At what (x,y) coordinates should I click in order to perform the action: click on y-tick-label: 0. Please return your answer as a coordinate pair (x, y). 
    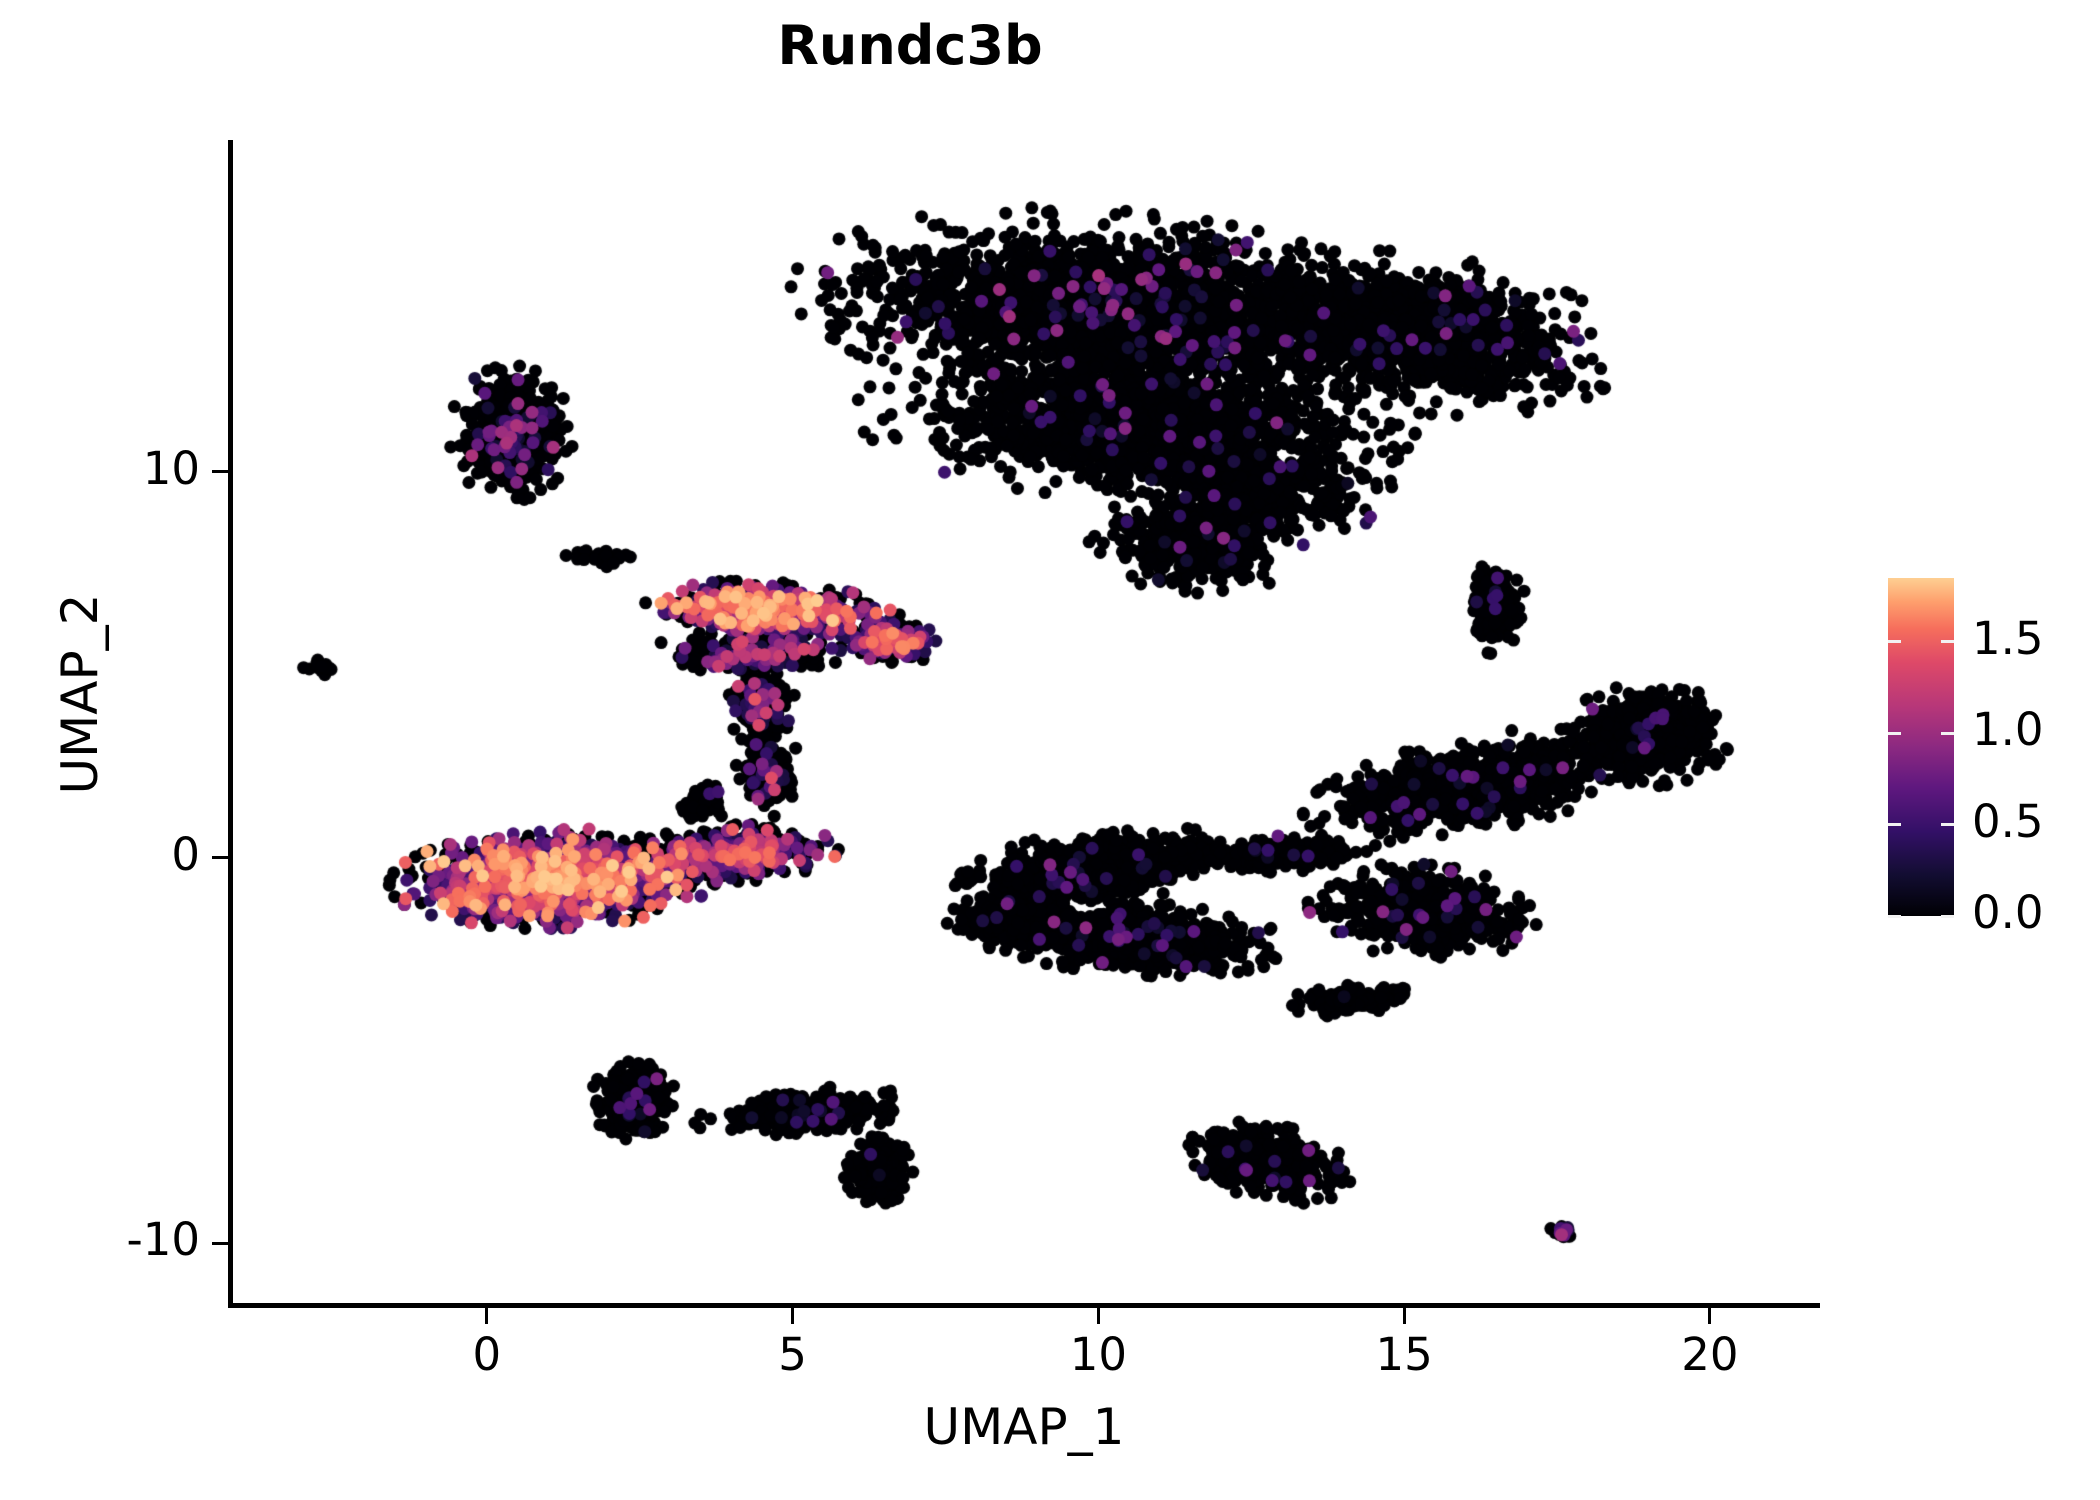
    Looking at the image, I should click on (185, 854).